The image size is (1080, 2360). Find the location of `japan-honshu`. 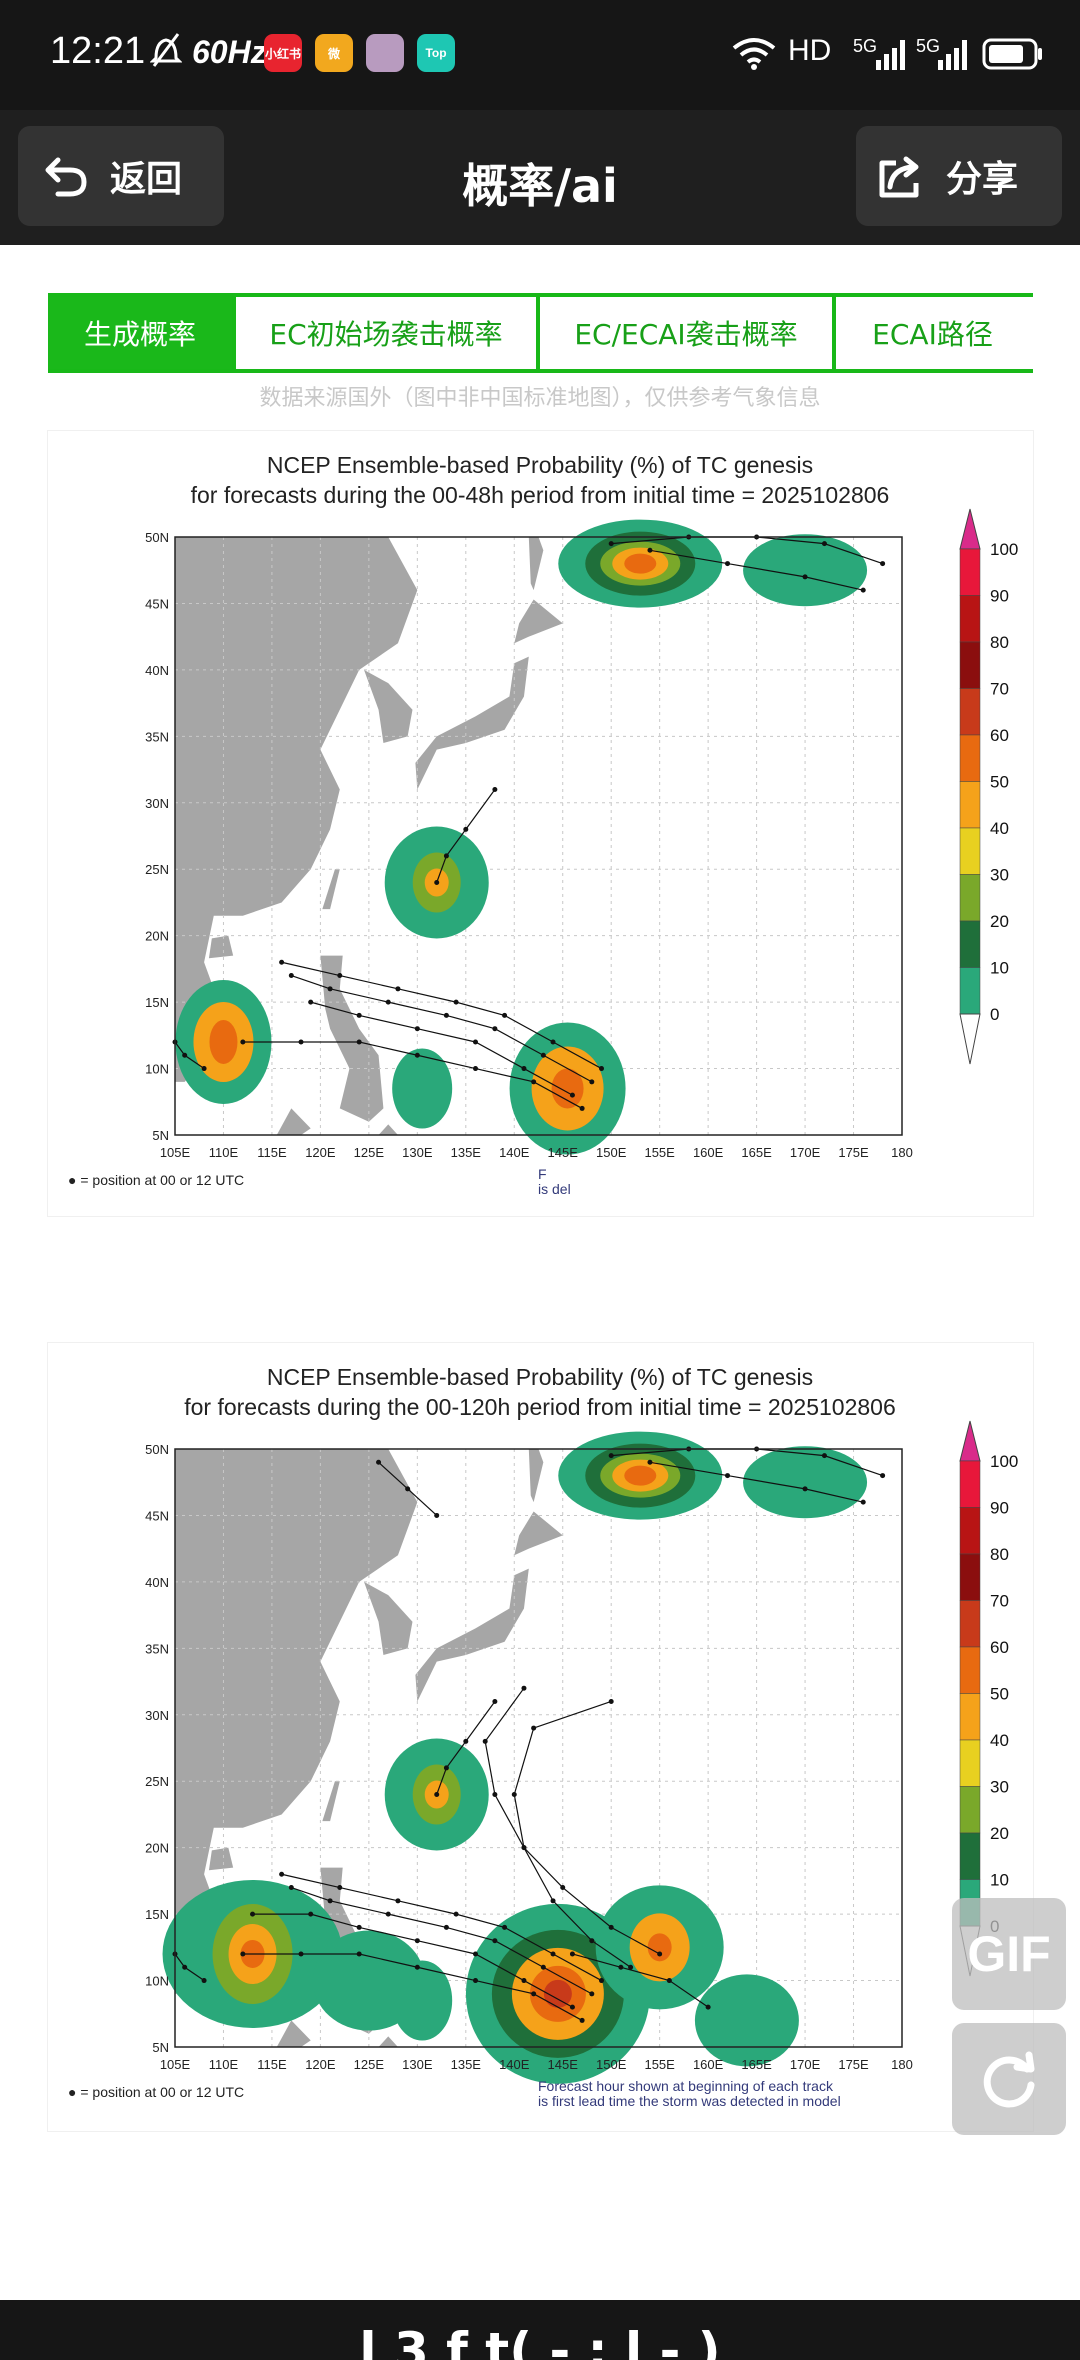

japan-honshu is located at coordinates (472, 1635).